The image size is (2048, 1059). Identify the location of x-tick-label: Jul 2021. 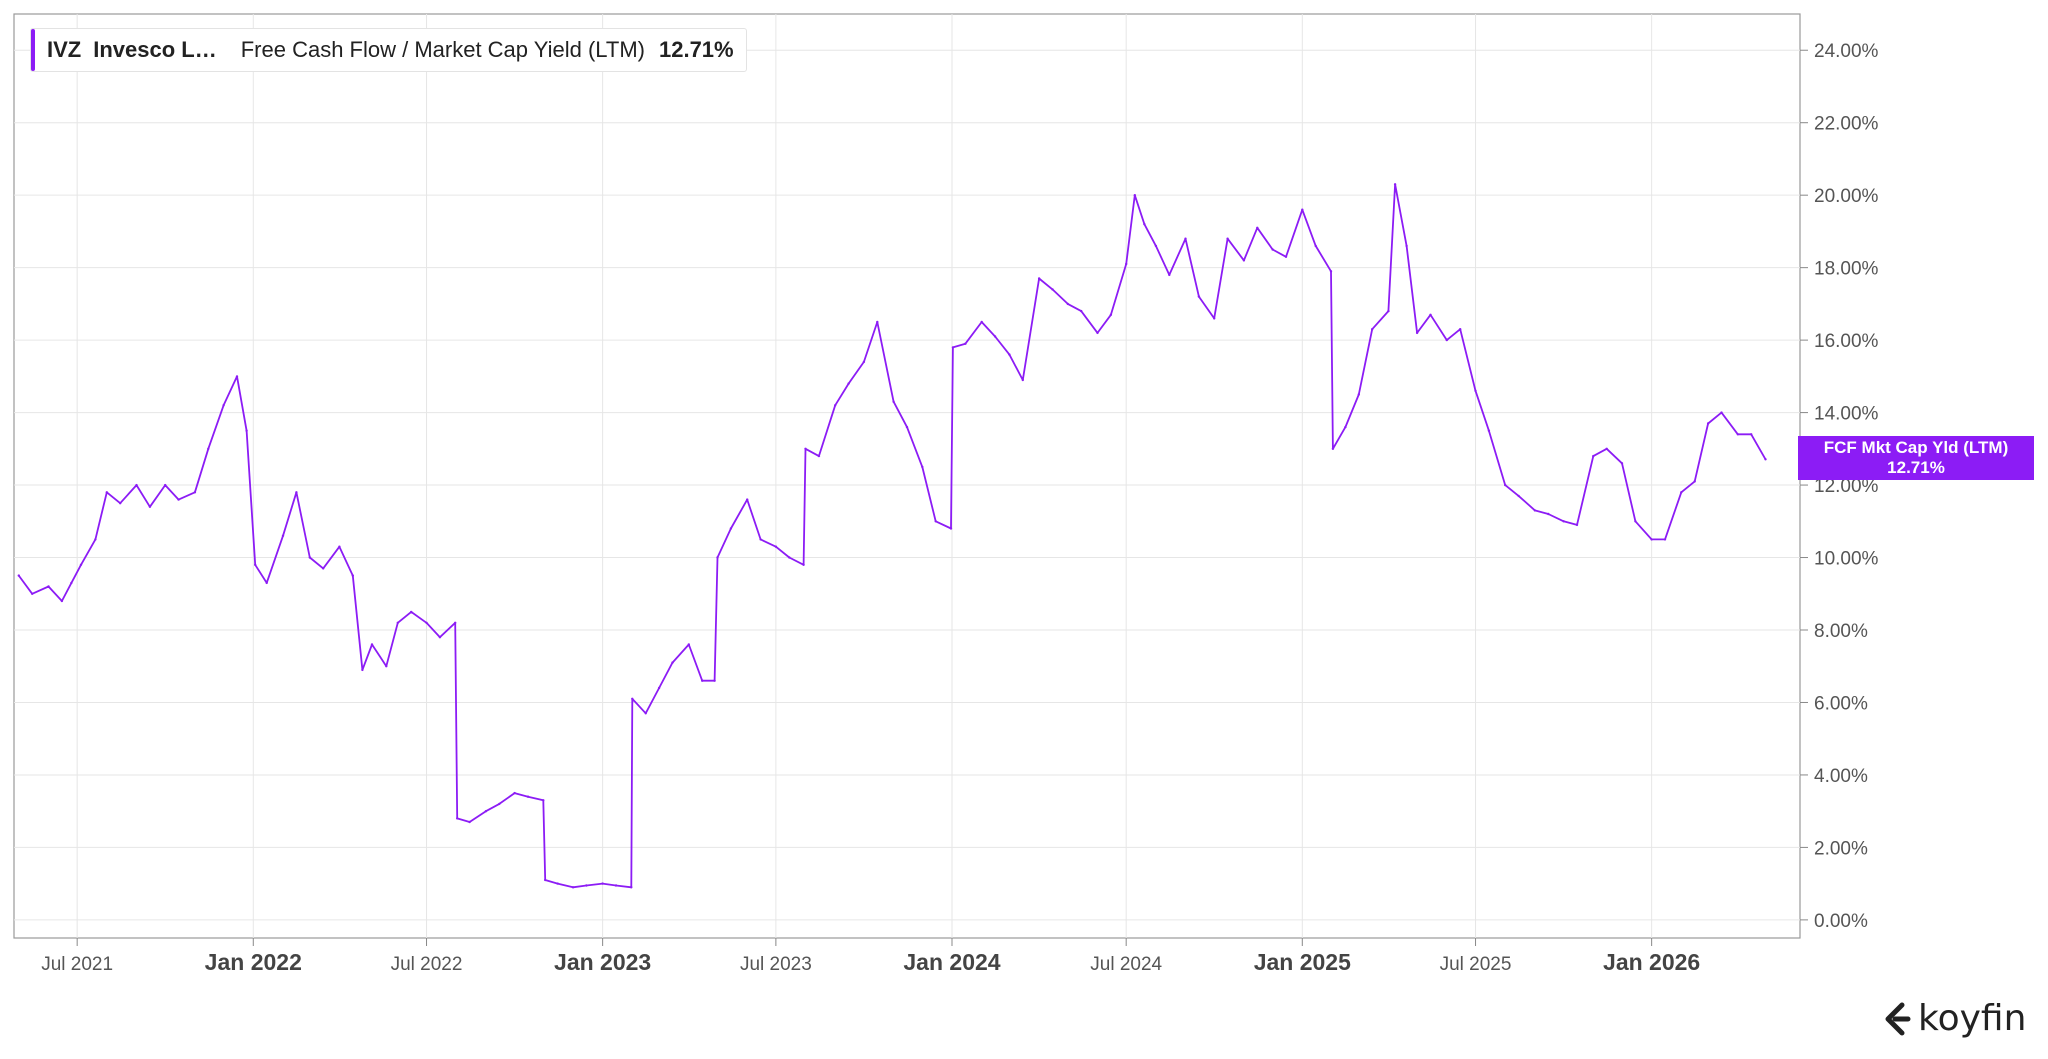
(77, 964).